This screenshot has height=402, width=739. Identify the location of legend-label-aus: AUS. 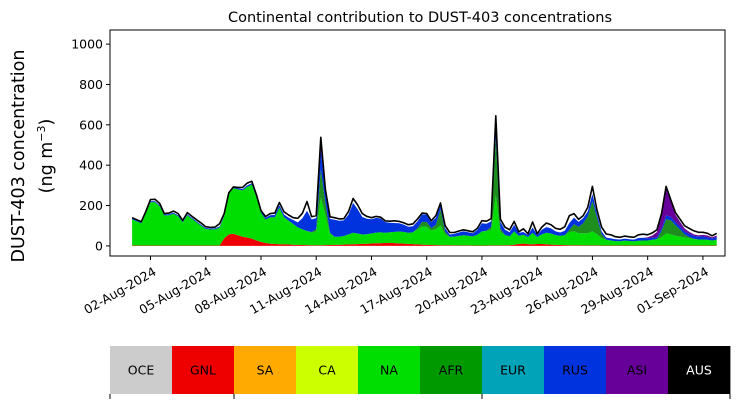
(699, 370).